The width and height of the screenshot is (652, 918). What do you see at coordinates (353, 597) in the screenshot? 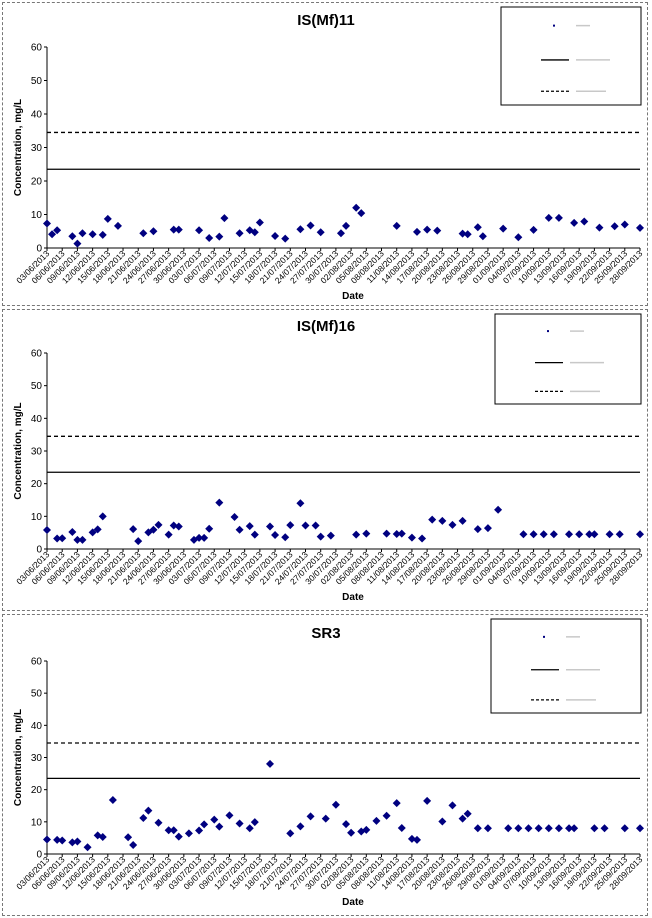
I see `x-axis-label: Date` at bounding box center [353, 597].